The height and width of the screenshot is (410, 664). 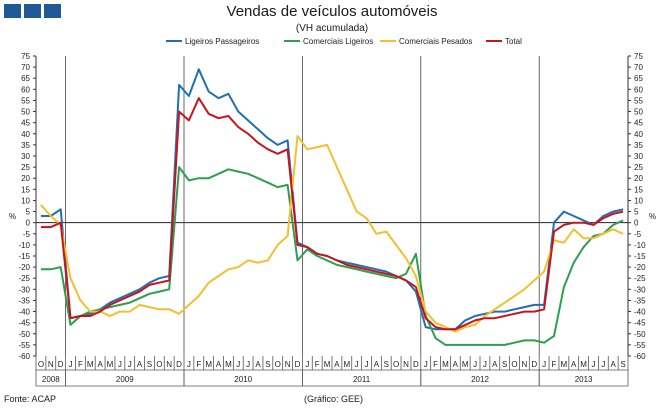 I want to click on y-tick-label-left: 75, so click(x=25, y=56).